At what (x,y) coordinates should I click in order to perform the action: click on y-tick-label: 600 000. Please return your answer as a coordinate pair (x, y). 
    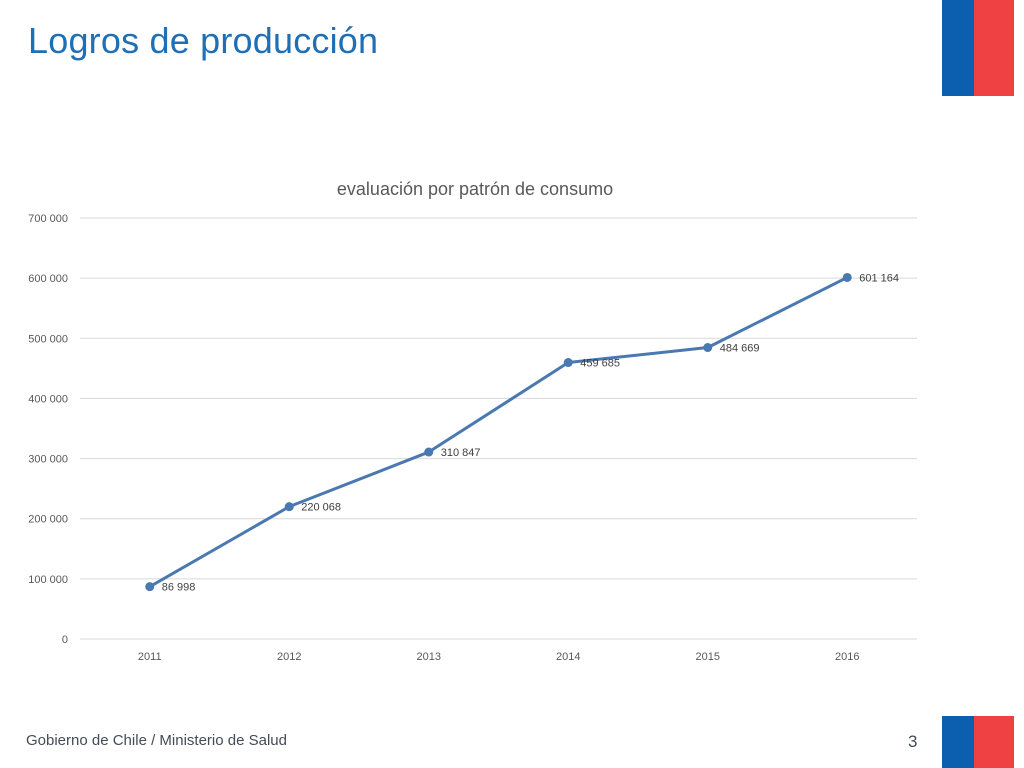
    Looking at the image, I should click on (48, 279).